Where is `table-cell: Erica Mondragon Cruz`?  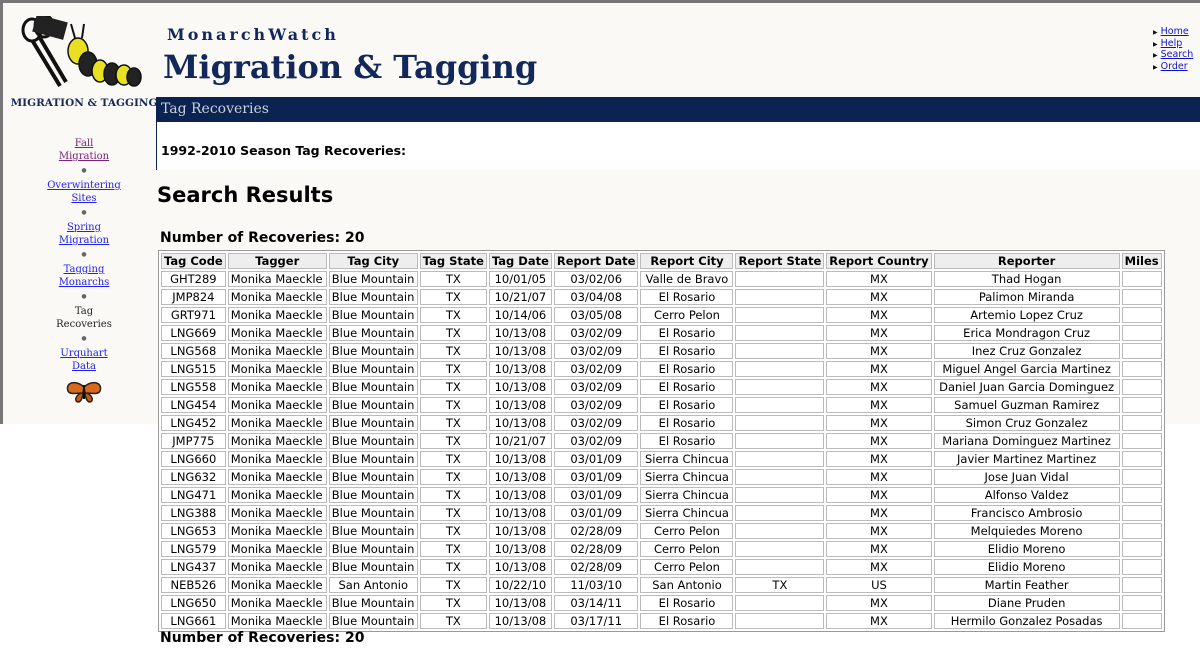 table-cell: Erica Mondragon Cruz is located at coordinates (1026, 333).